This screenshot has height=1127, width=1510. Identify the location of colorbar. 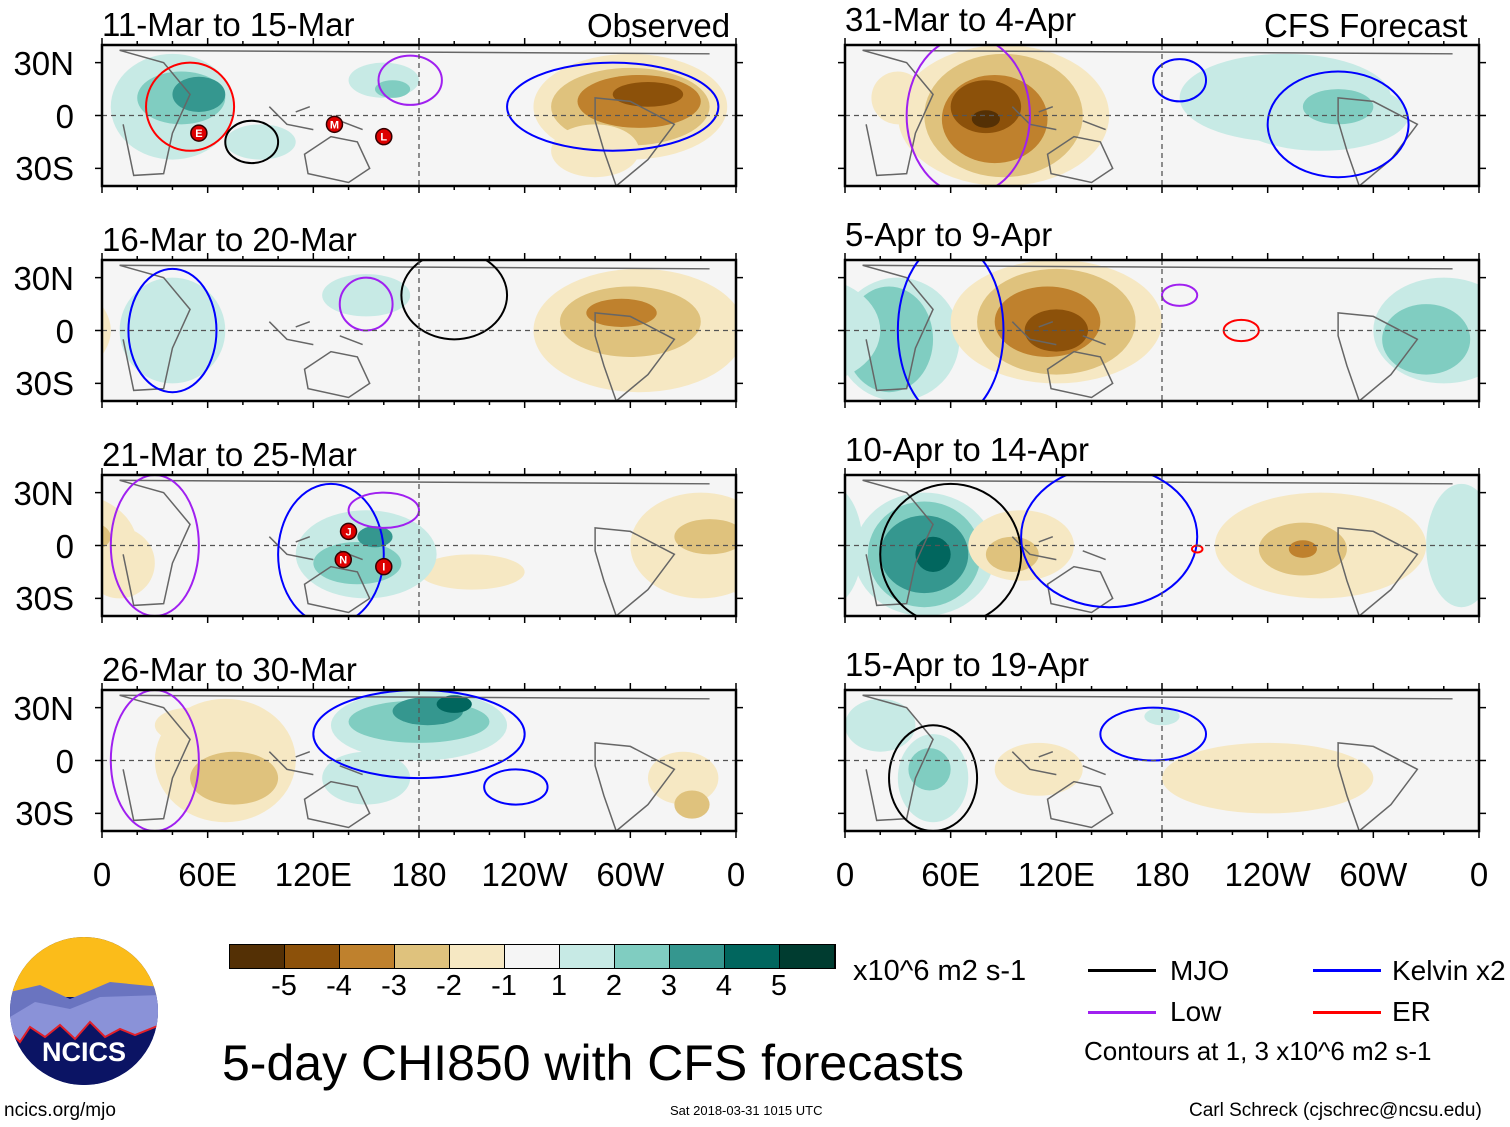
(532, 956).